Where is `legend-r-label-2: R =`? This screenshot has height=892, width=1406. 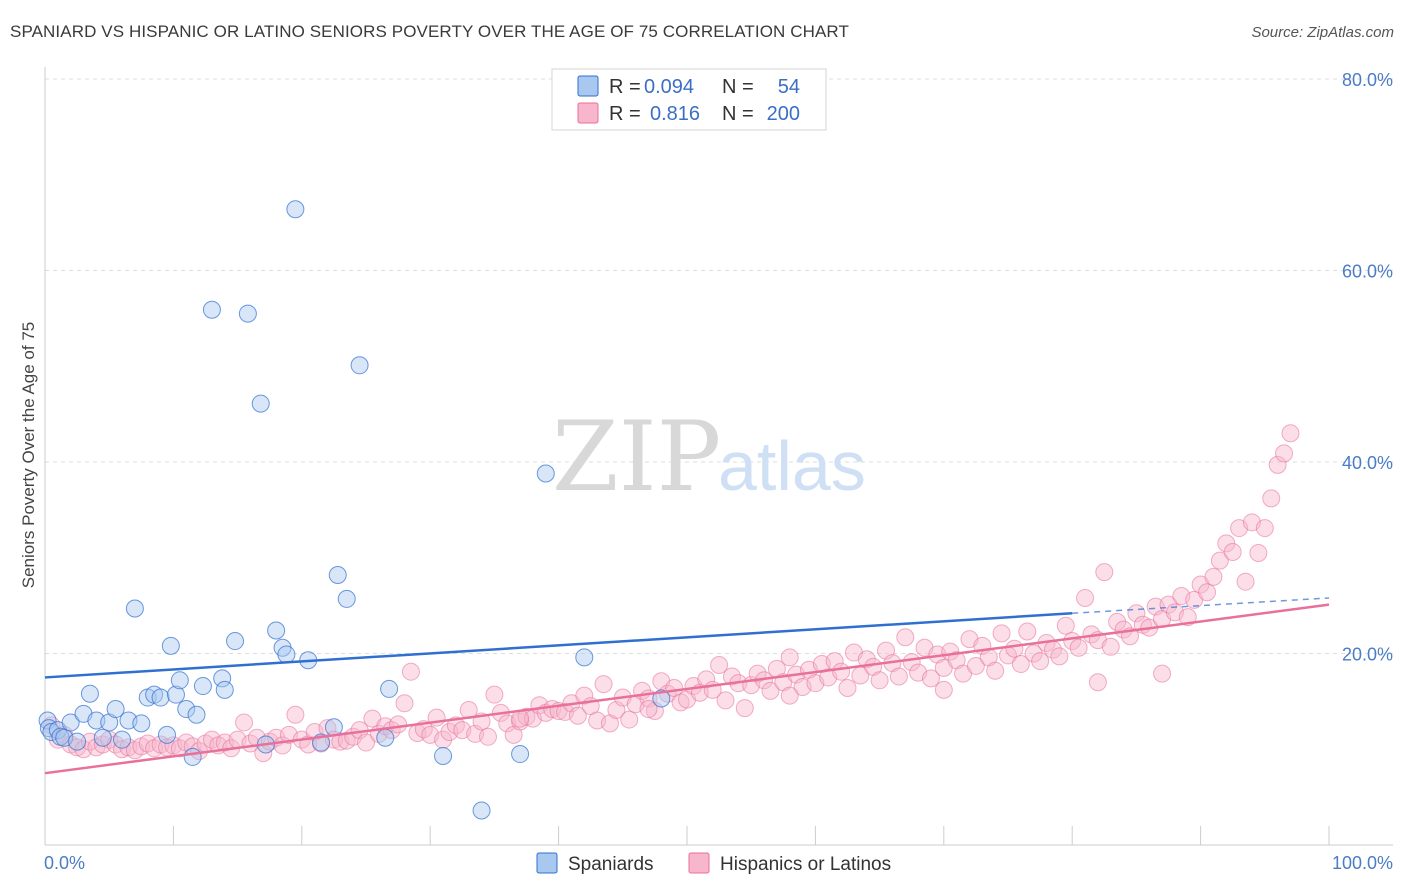 legend-r-label-2: R = is located at coordinates (625, 114).